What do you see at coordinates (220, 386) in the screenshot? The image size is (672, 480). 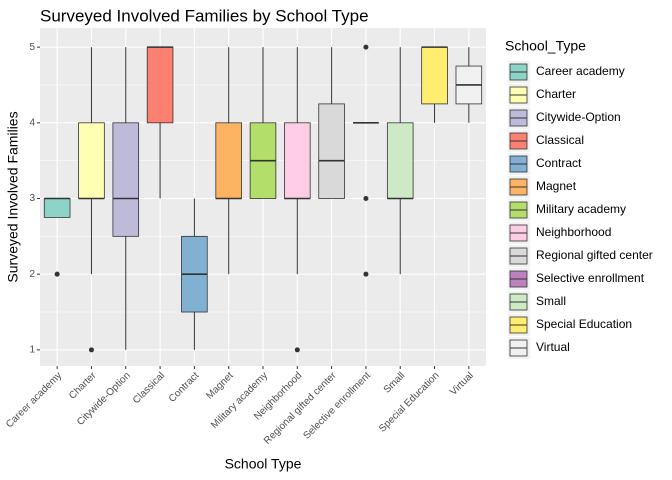 I see `x-tick-label: Magnet` at bounding box center [220, 386].